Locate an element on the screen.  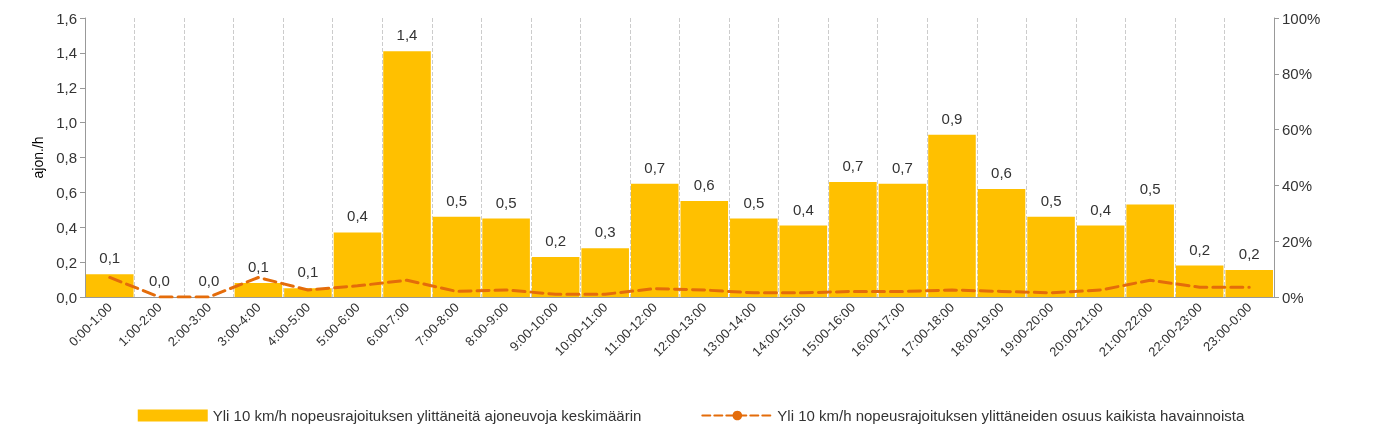
y-tick-label: 0,0 is located at coordinates (66, 297).